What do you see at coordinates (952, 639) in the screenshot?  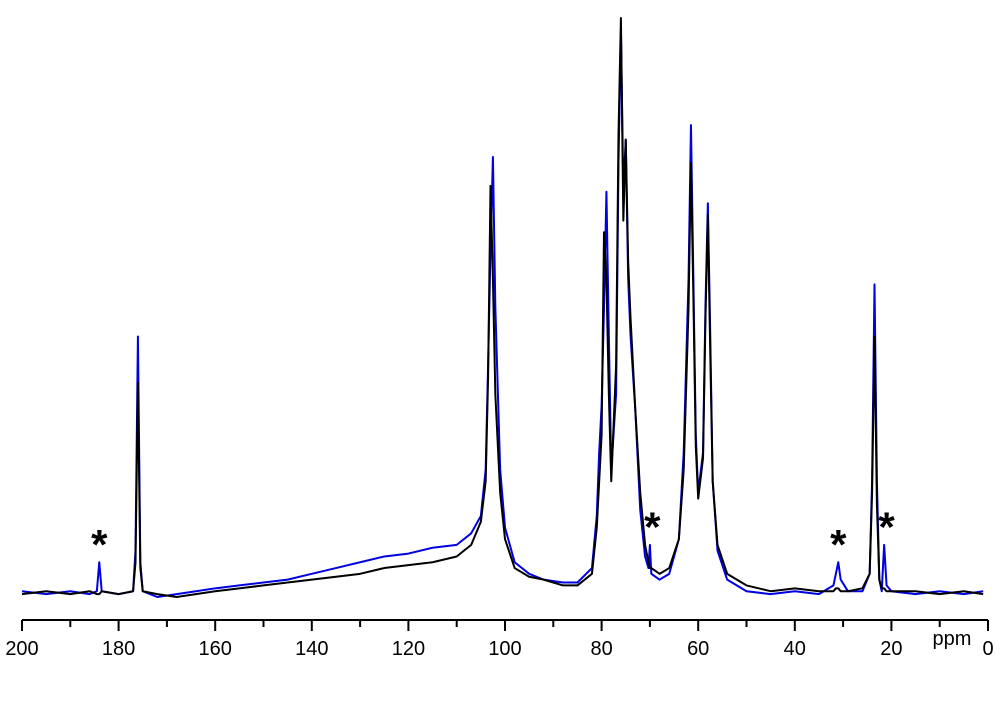 I see `x-axis-label: ppm` at bounding box center [952, 639].